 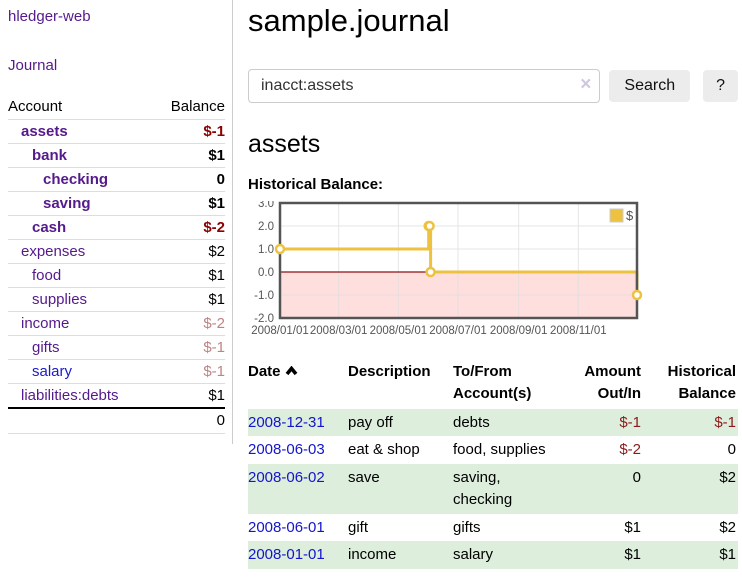 What do you see at coordinates (720, 86) in the screenshot?
I see `help-button: ?` at bounding box center [720, 86].